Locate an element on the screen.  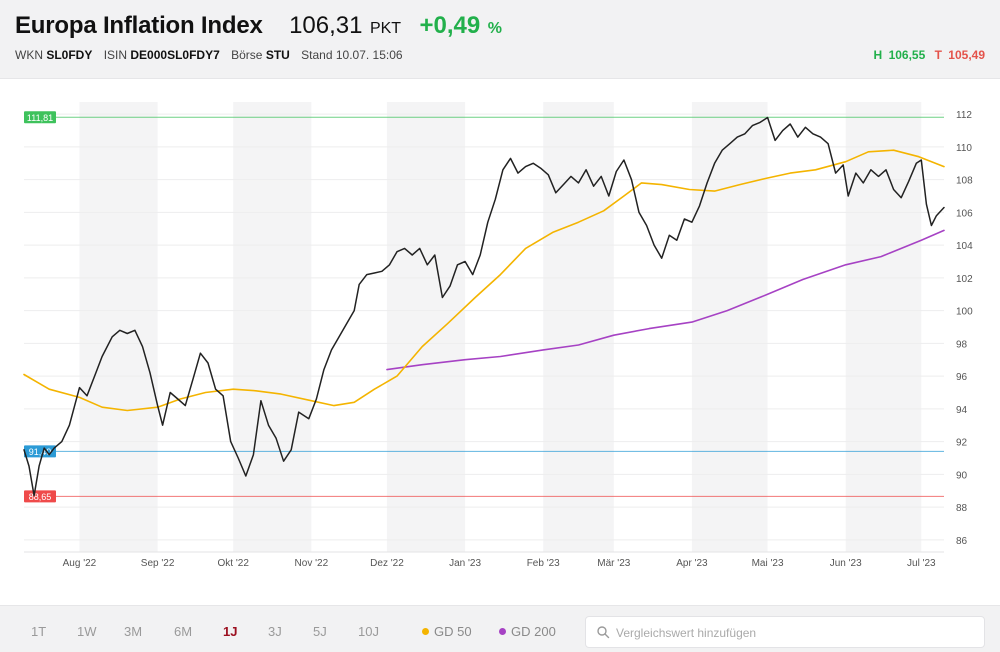
y-tick-label: 98 is located at coordinates (962, 344).